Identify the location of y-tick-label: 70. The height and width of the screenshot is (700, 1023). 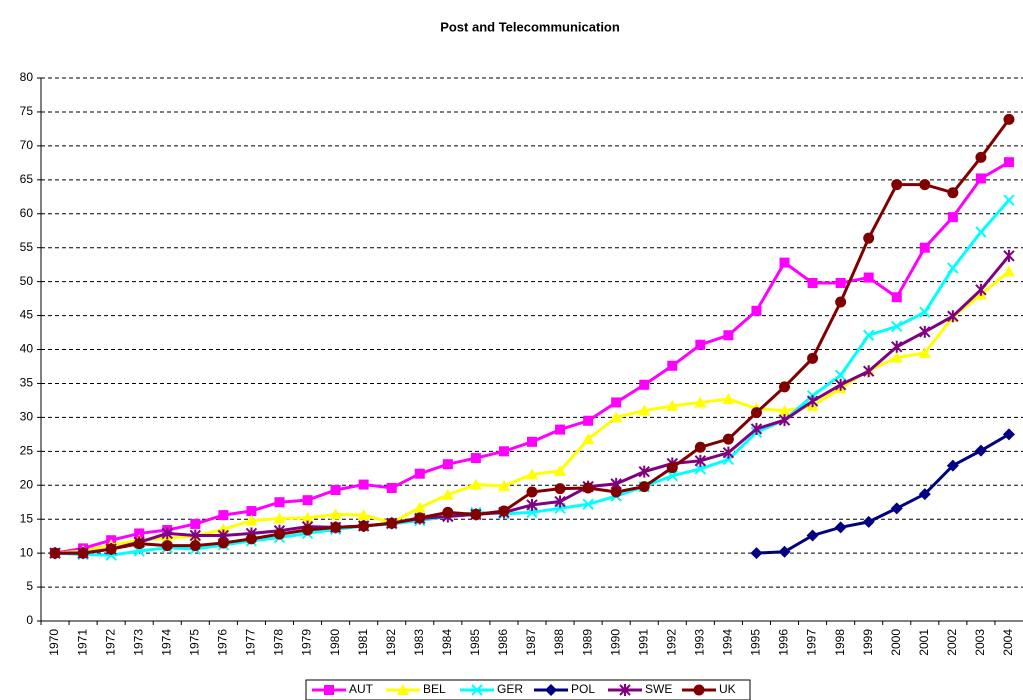
(27, 145).